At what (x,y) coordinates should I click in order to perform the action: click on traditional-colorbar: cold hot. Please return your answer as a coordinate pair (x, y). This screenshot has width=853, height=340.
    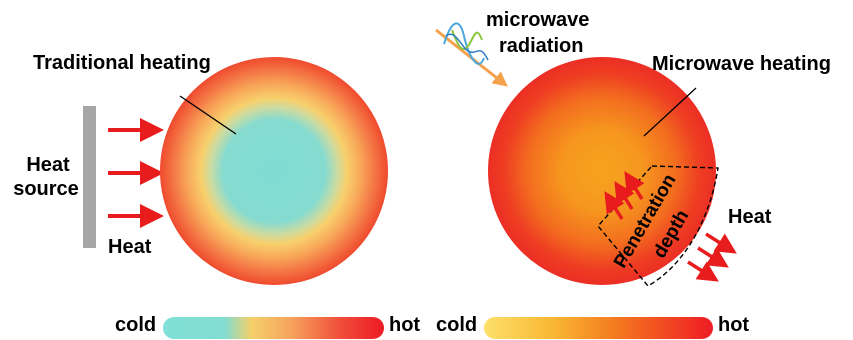
    Looking at the image, I should click on (267, 326).